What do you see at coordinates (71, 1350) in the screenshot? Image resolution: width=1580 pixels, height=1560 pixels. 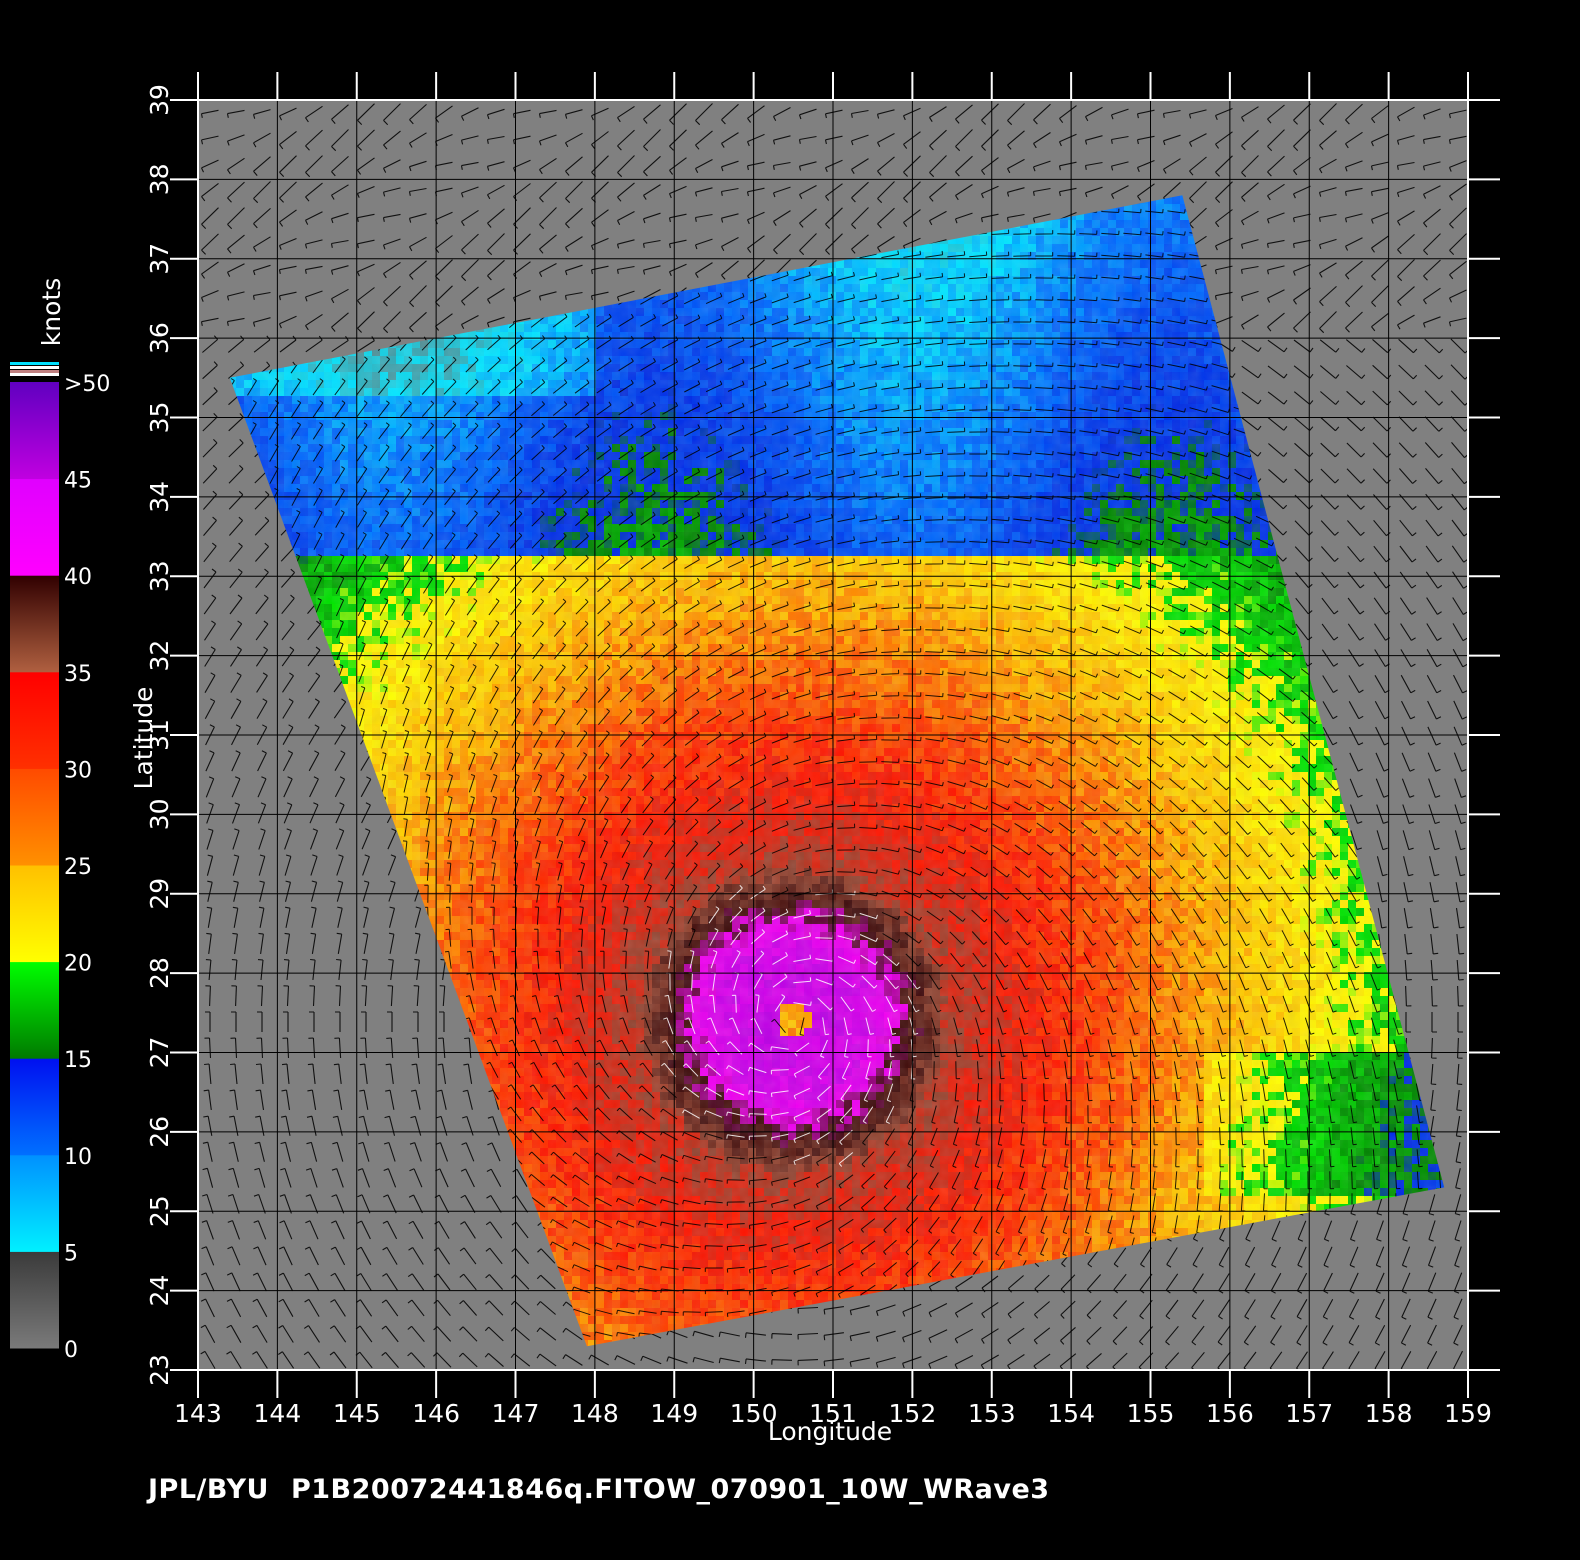 I see `colorbar-label: 0` at bounding box center [71, 1350].